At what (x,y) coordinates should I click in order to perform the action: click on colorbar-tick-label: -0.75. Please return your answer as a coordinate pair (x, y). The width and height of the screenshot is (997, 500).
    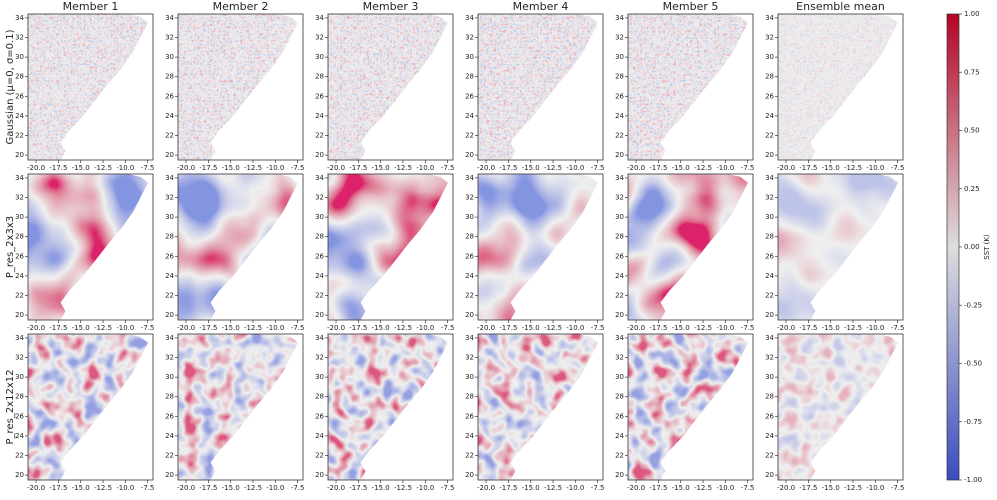
    Looking at the image, I should click on (973, 422).